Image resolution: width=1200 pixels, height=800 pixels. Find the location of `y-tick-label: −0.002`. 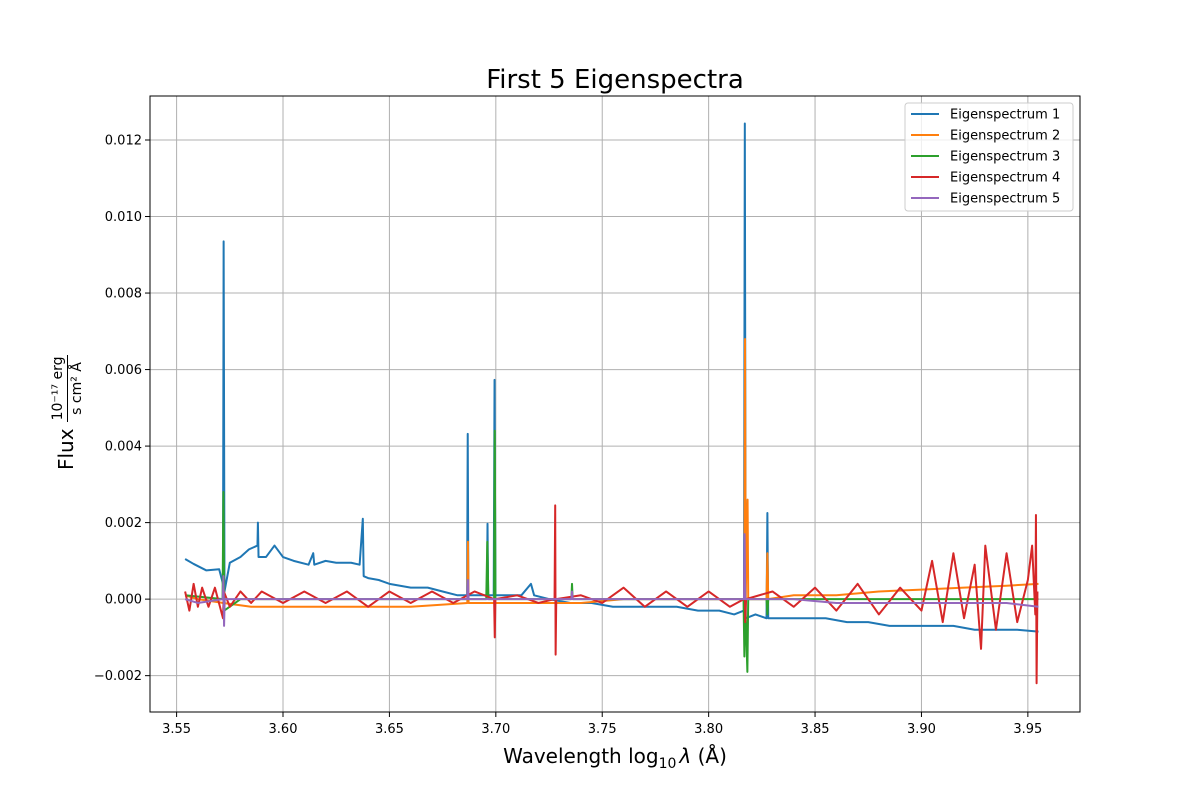

y-tick-label: −0.002 is located at coordinates (118, 676).